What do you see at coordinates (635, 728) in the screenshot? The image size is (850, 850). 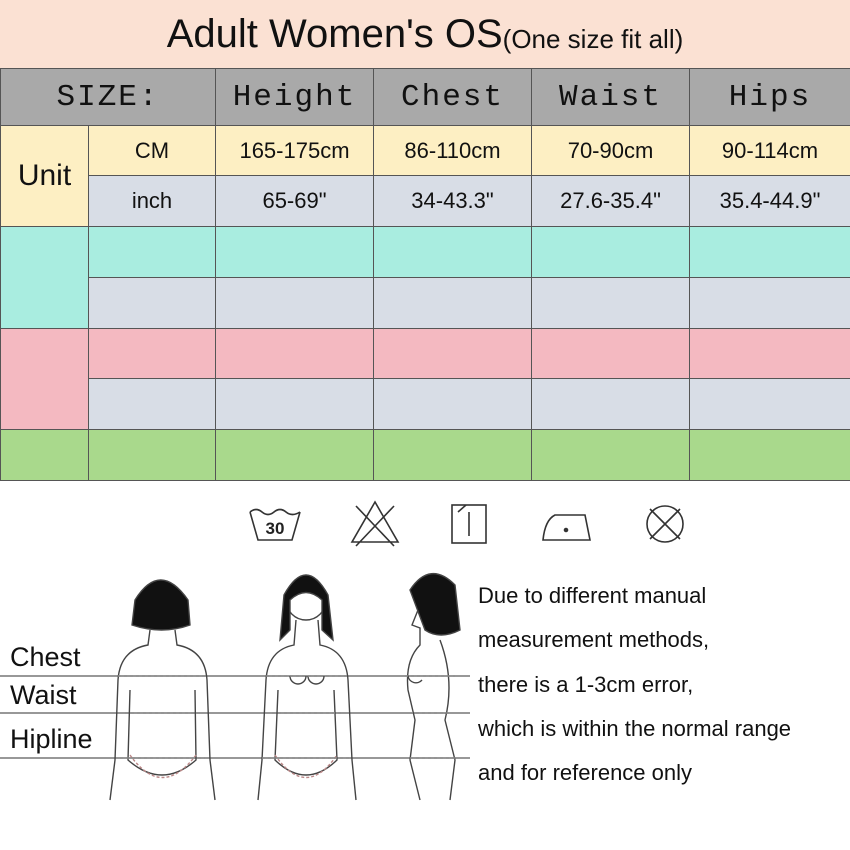 I see `note-line: which is within the normal range` at bounding box center [635, 728].